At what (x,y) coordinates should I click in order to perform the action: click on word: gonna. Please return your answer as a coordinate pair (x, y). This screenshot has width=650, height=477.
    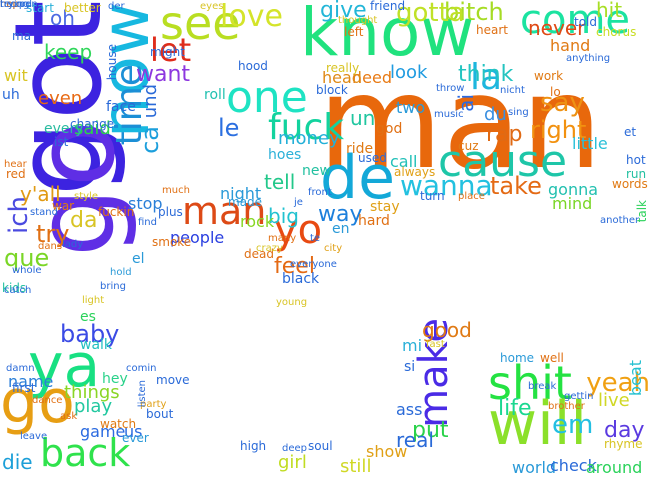
    Looking at the image, I should click on (573, 189).